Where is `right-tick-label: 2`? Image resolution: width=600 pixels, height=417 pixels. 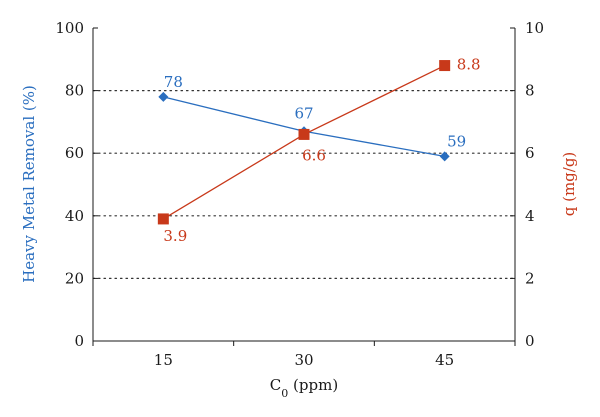
right-tick-label: 2 is located at coordinates (530, 278).